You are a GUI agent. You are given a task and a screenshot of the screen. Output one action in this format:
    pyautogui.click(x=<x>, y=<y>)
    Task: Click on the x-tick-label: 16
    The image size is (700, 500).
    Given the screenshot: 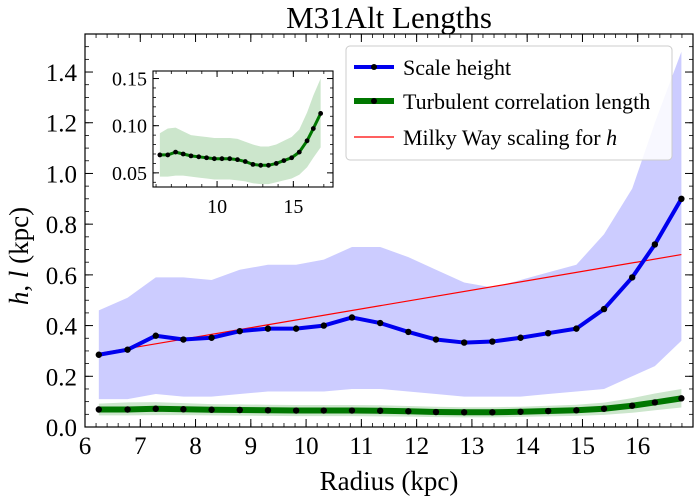 What is the action you would take?
    pyautogui.click(x=637, y=446)
    